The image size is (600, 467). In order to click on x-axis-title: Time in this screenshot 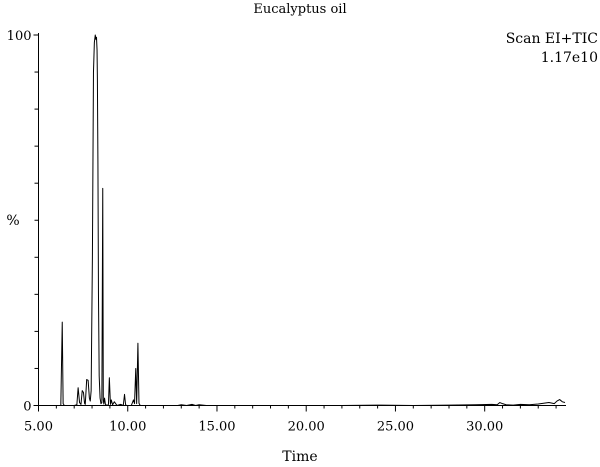, I will do `click(299, 457)`.